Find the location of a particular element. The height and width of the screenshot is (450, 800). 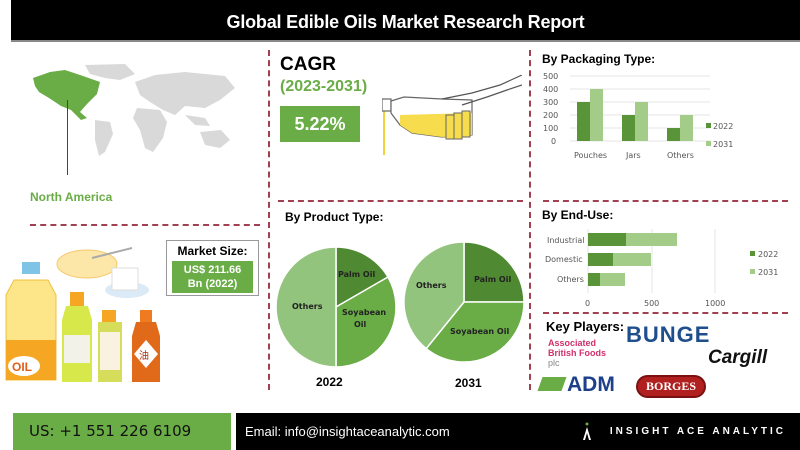

pie-year-2031: 2031 is located at coordinates (468, 383).